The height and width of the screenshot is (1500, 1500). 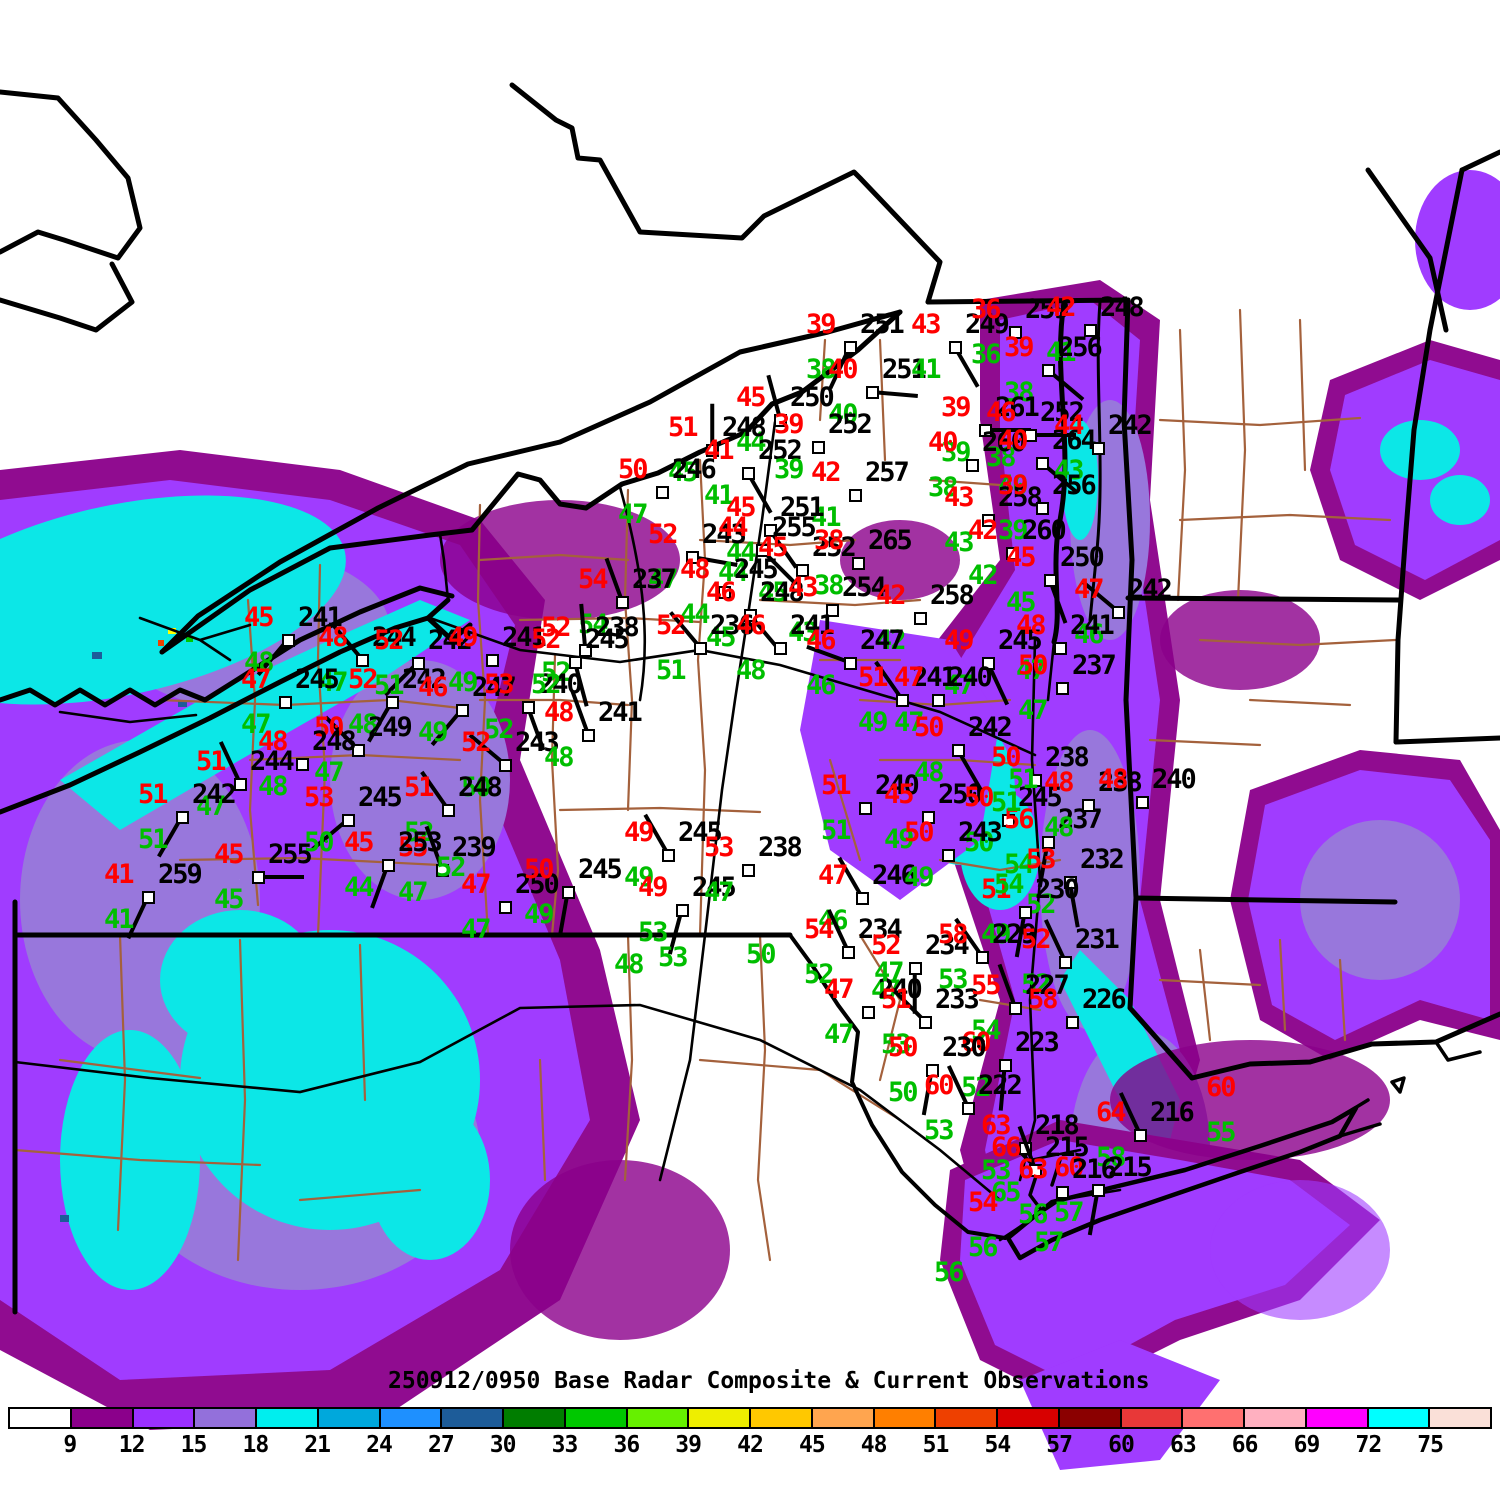 What do you see at coordinates (1435, 472) in the screenshot?
I see `radar-echo-northeast-cyan` at bounding box center [1435, 472].